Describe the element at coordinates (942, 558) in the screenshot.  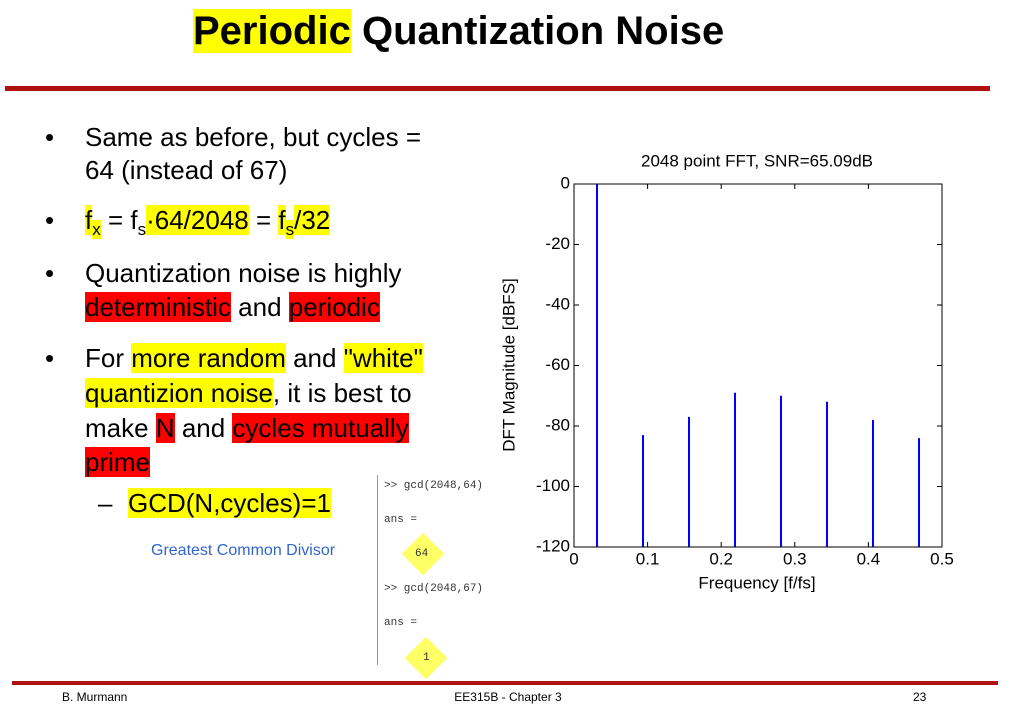
I see `x-tick-label: 0.5` at that location.